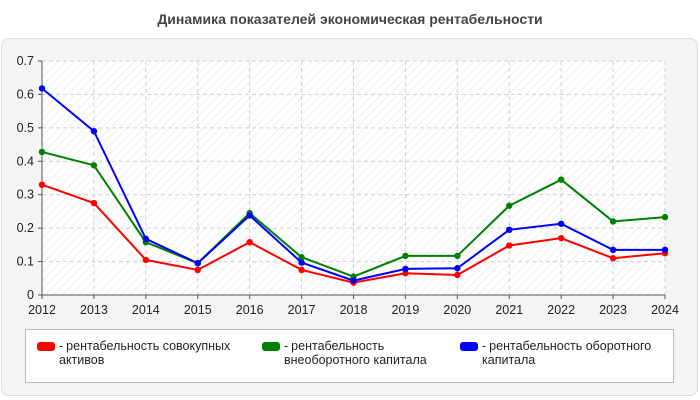 This screenshot has height=400, width=700. I want to click on x-tick-label: 2023, so click(613, 310).